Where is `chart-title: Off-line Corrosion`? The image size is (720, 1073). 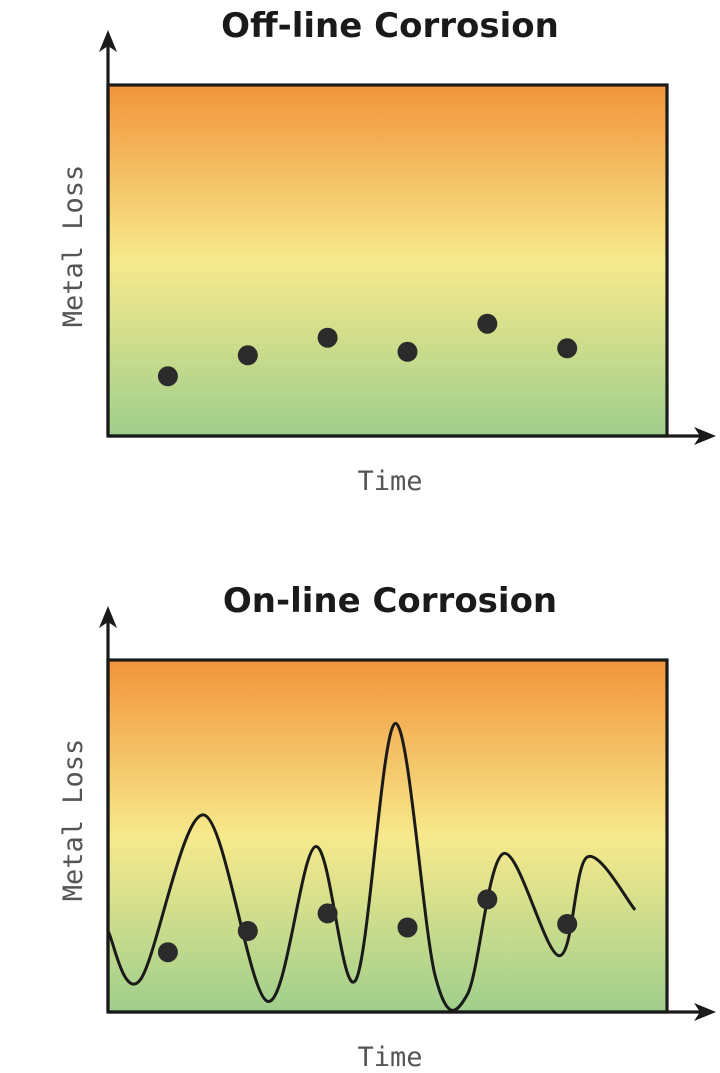 chart-title: Off-line Corrosion is located at coordinates (390, 26).